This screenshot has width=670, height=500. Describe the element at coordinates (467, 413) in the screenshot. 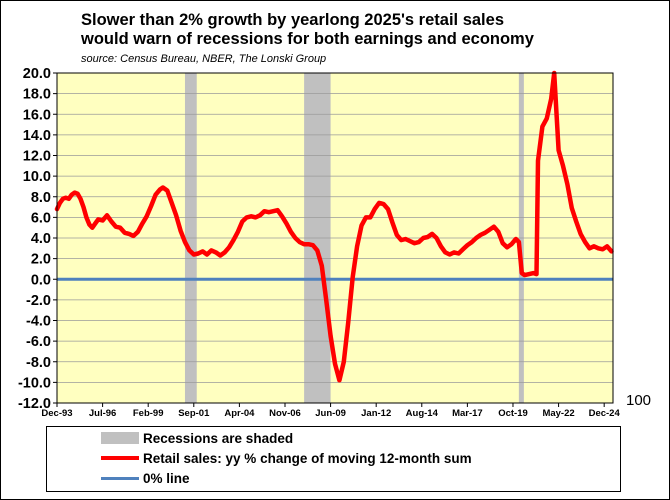

I see `x-tick-label: Mar-17` at that location.